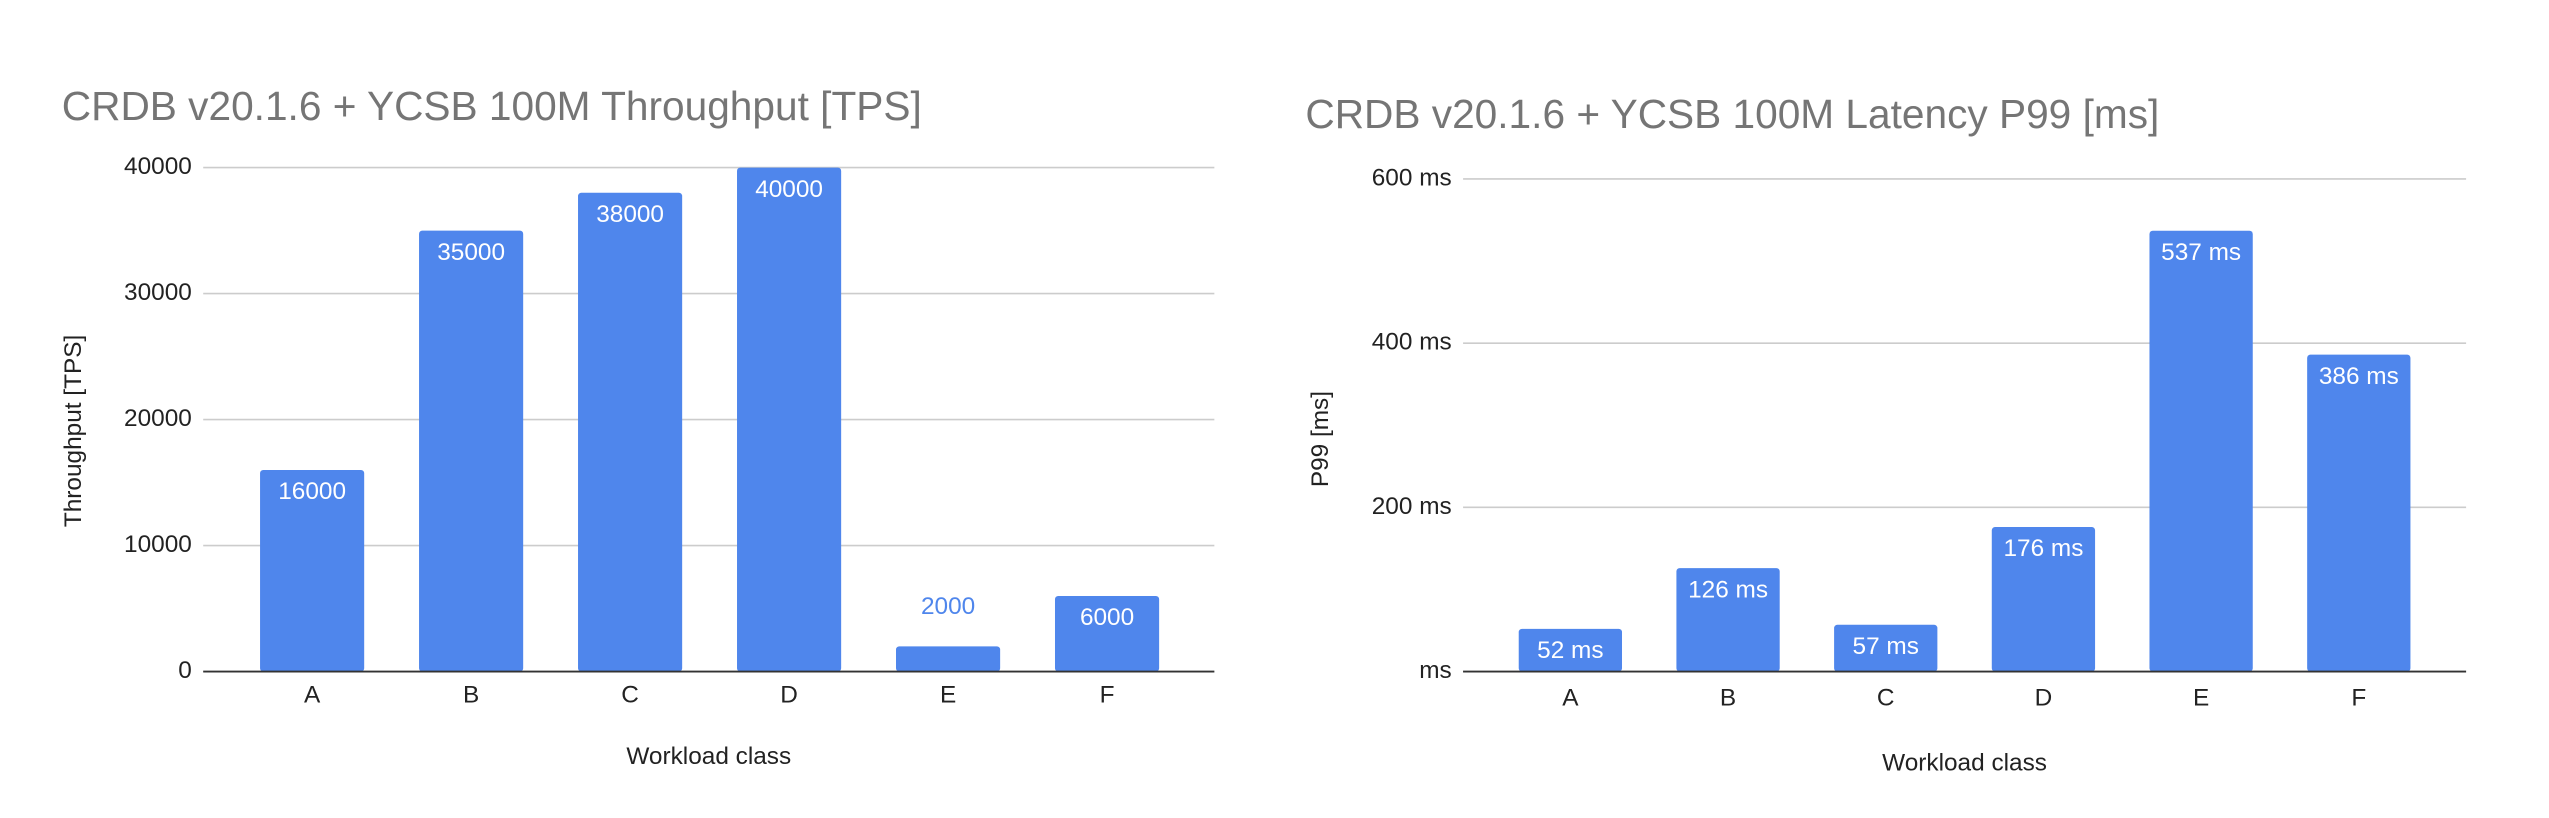 The width and height of the screenshot is (2549, 818). Describe the element at coordinates (312, 491) in the screenshot. I see `value-label: 16000` at that location.